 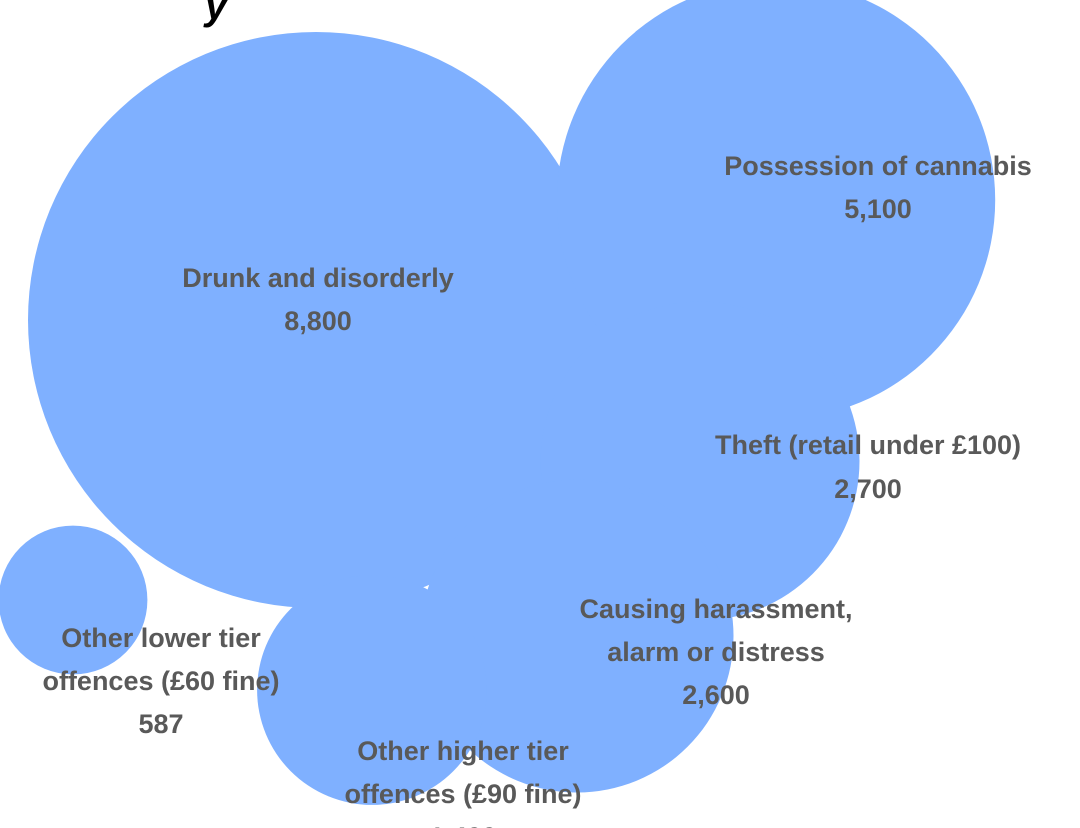 What do you see at coordinates (160, 681) in the screenshot?
I see `bubble-label-6: Other lower tier offences (£60 fine) 587` at bounding box center [160, 681].